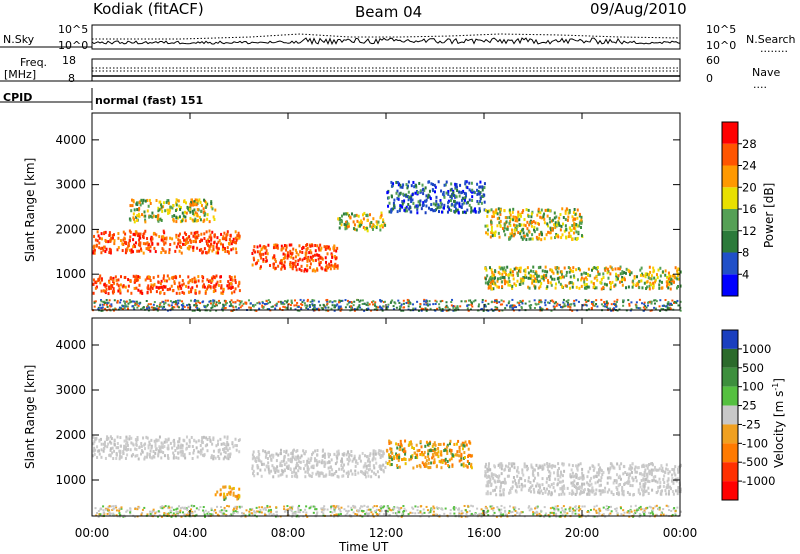  I want to click on noise-tick-right-top: 10^5, so click(721, 29).